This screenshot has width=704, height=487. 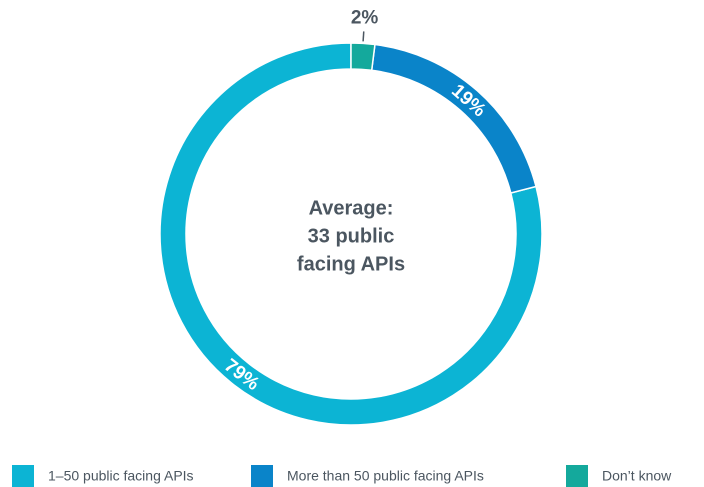 What do you see at coordinates (351, 264) in the screenshot?
I see `center-label: facing APIs` at bounding box center [351, 264].